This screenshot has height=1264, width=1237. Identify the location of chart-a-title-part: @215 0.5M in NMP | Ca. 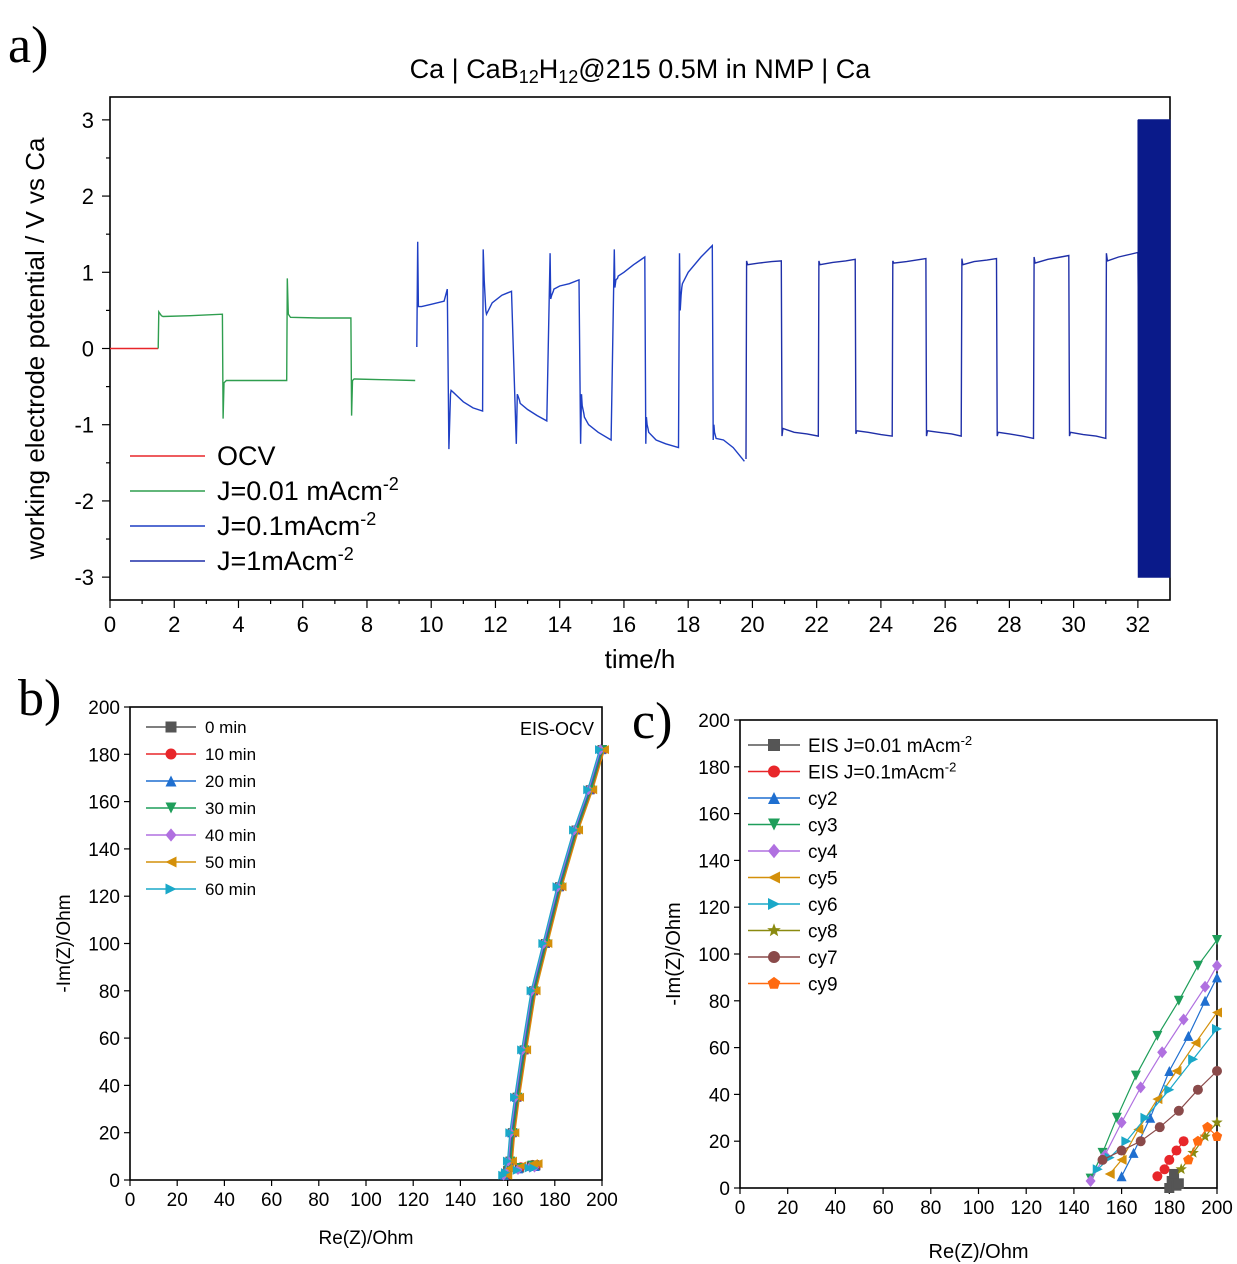
(724, 69).